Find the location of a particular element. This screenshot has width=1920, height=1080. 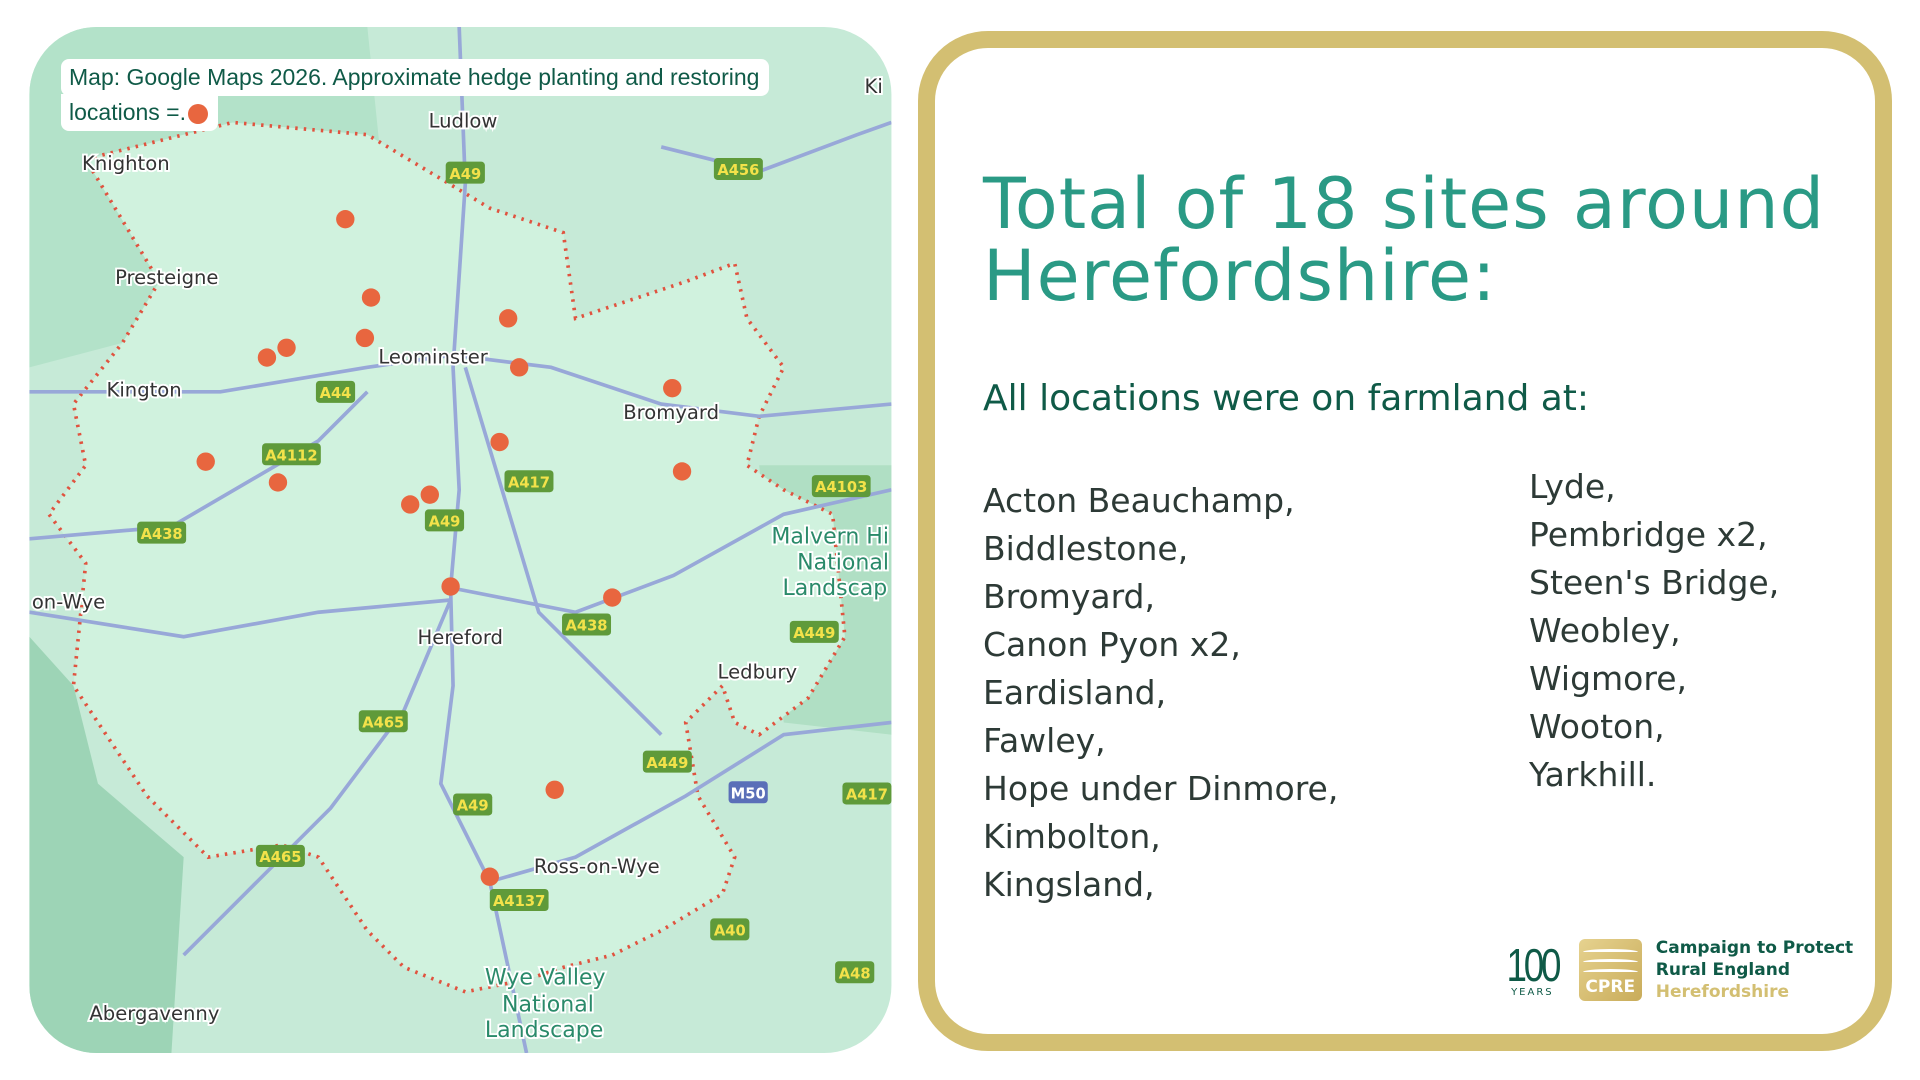

park-label: Wye Valley is located at coordinates (545, 977).